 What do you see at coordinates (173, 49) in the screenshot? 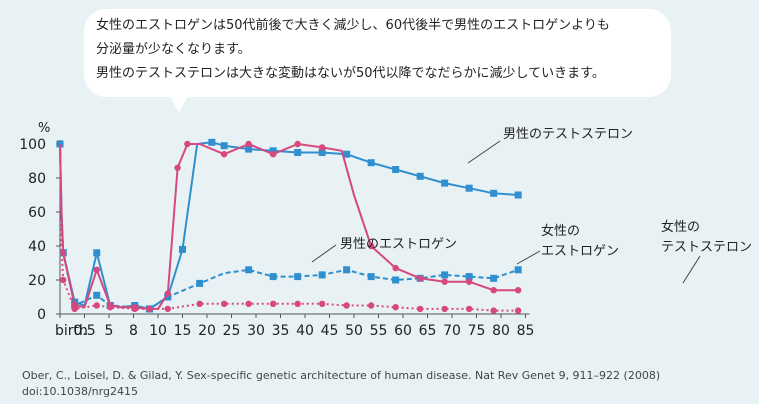
I see `callout-line-2: 分泌量が少なくなります。` at bounding box center [173, 49].